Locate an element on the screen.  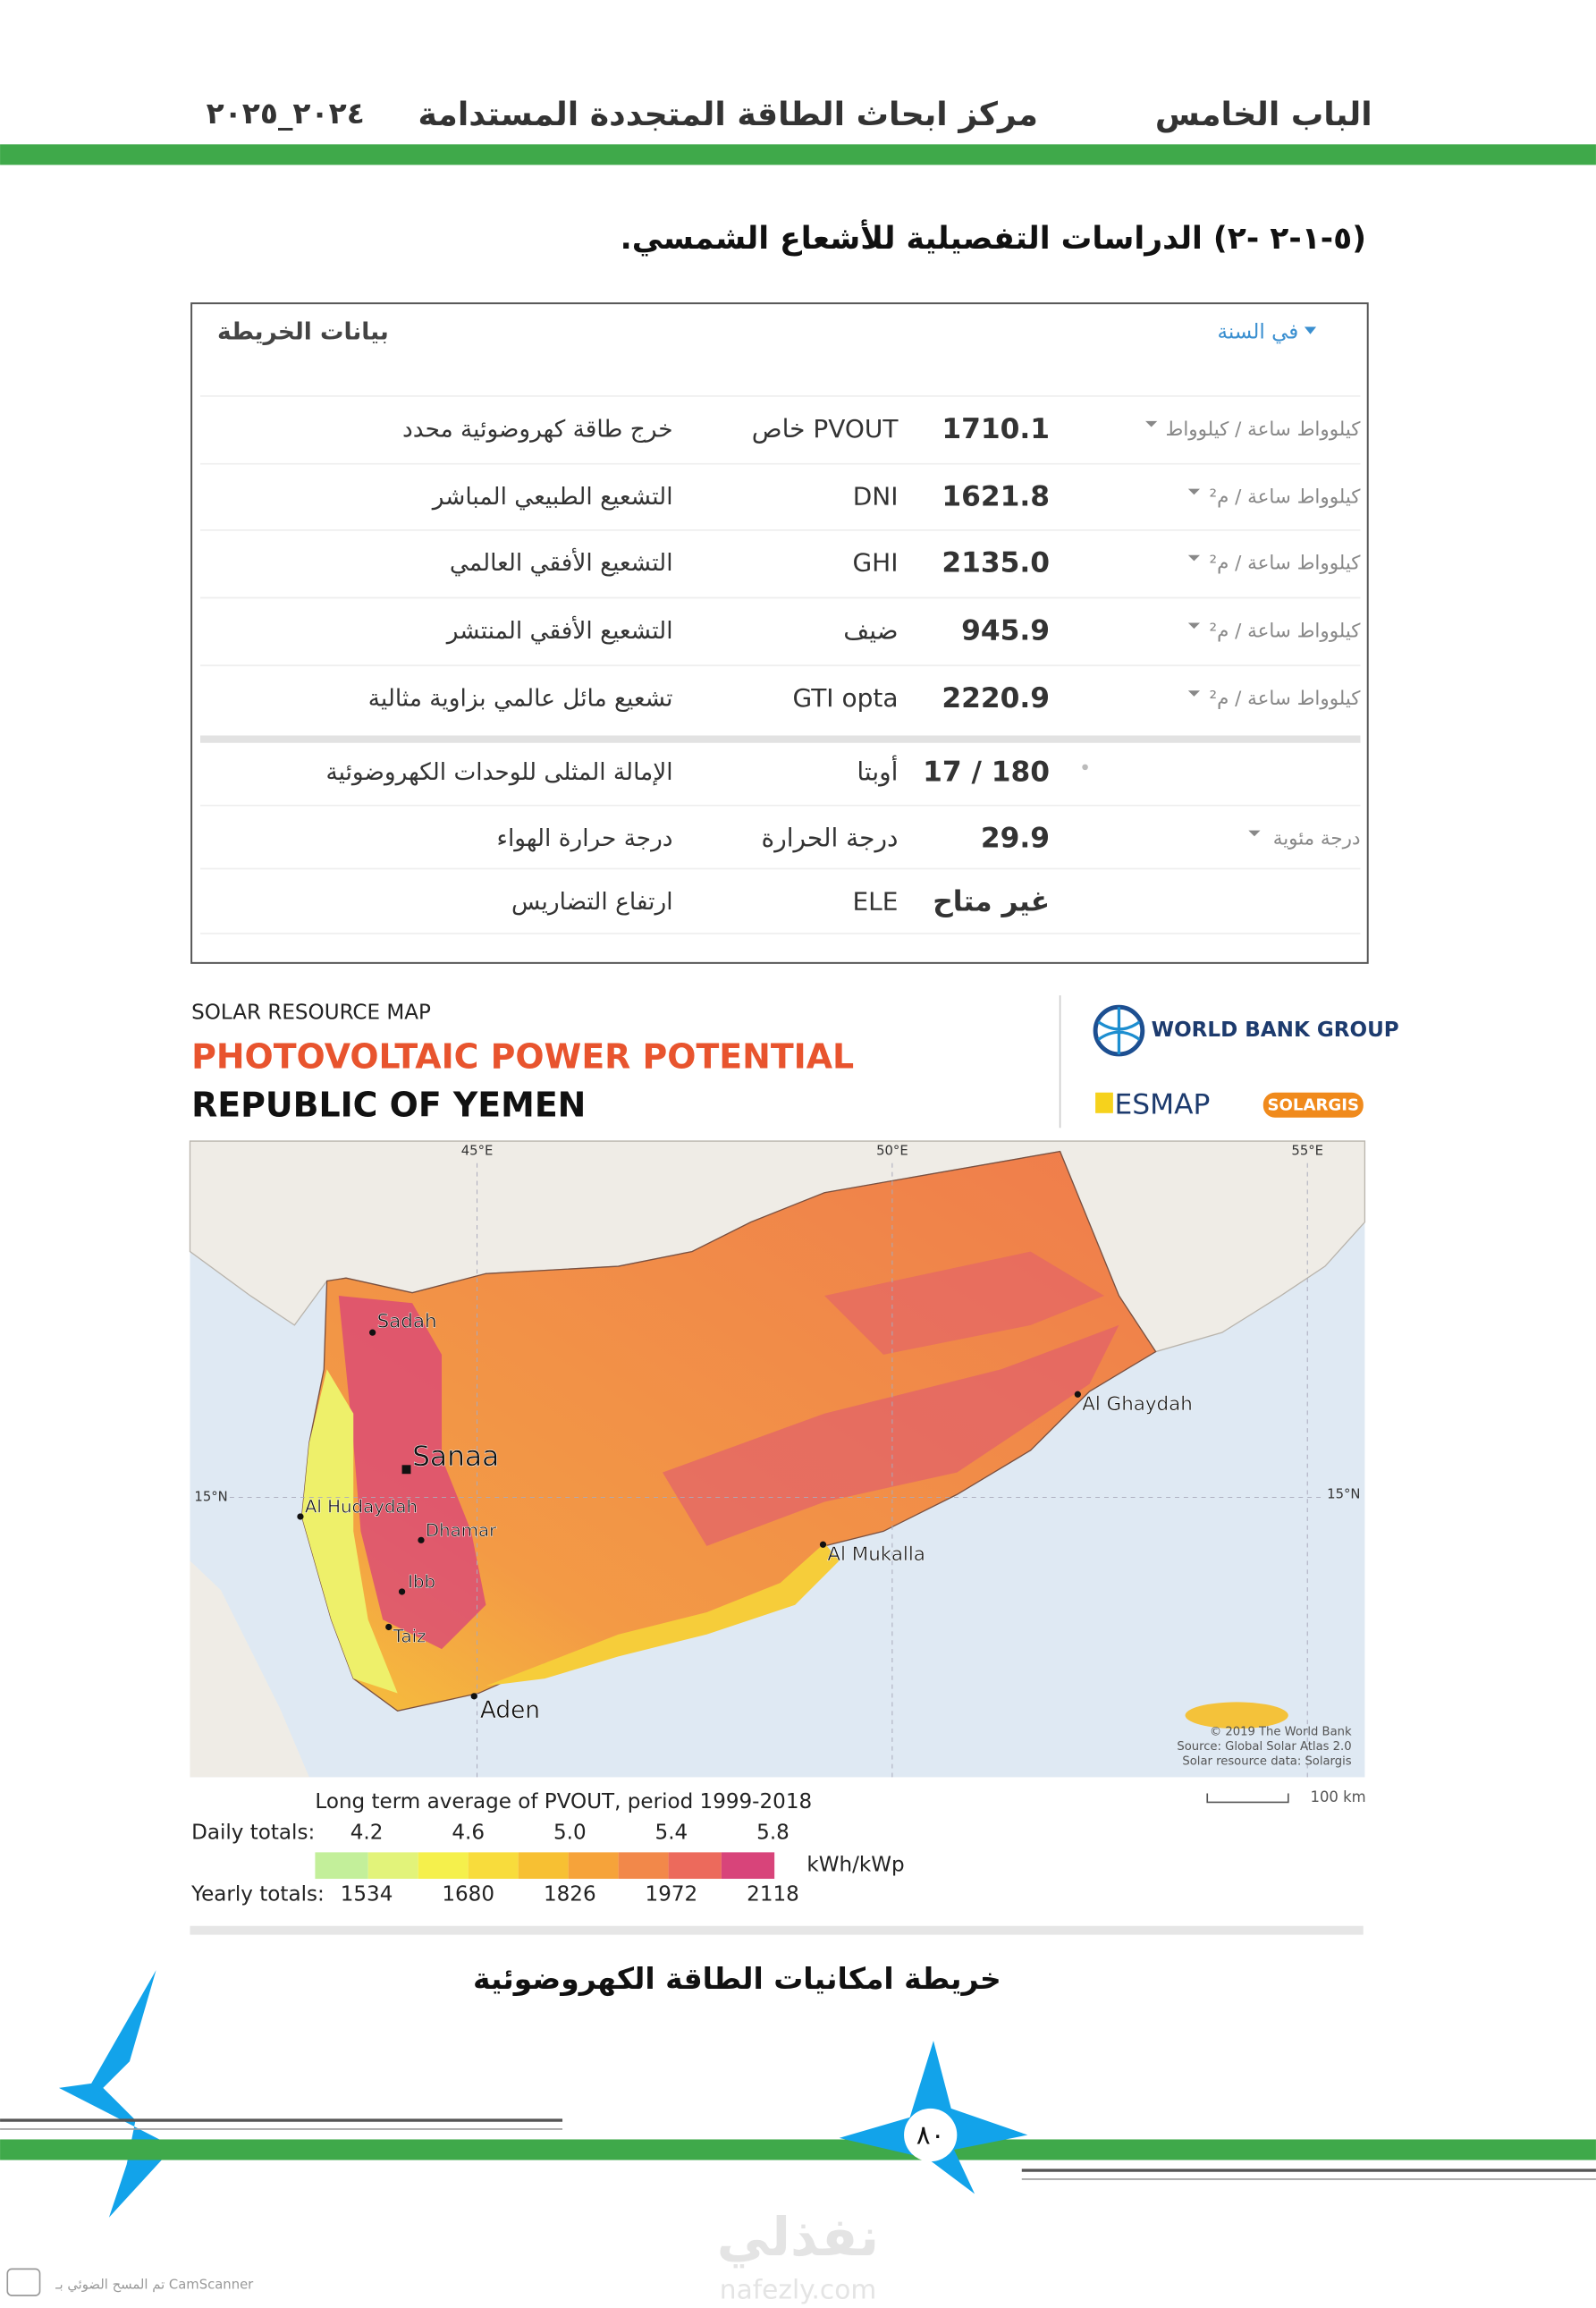
header-bar is located at coordinates (798, 154).